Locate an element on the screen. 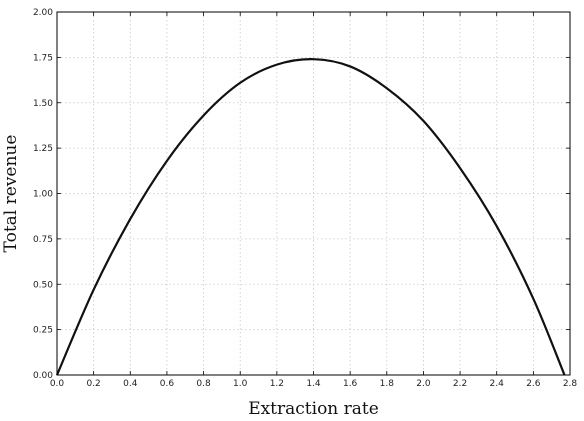  x-tick-label: 2.6 is located at coordinates (533, 384).